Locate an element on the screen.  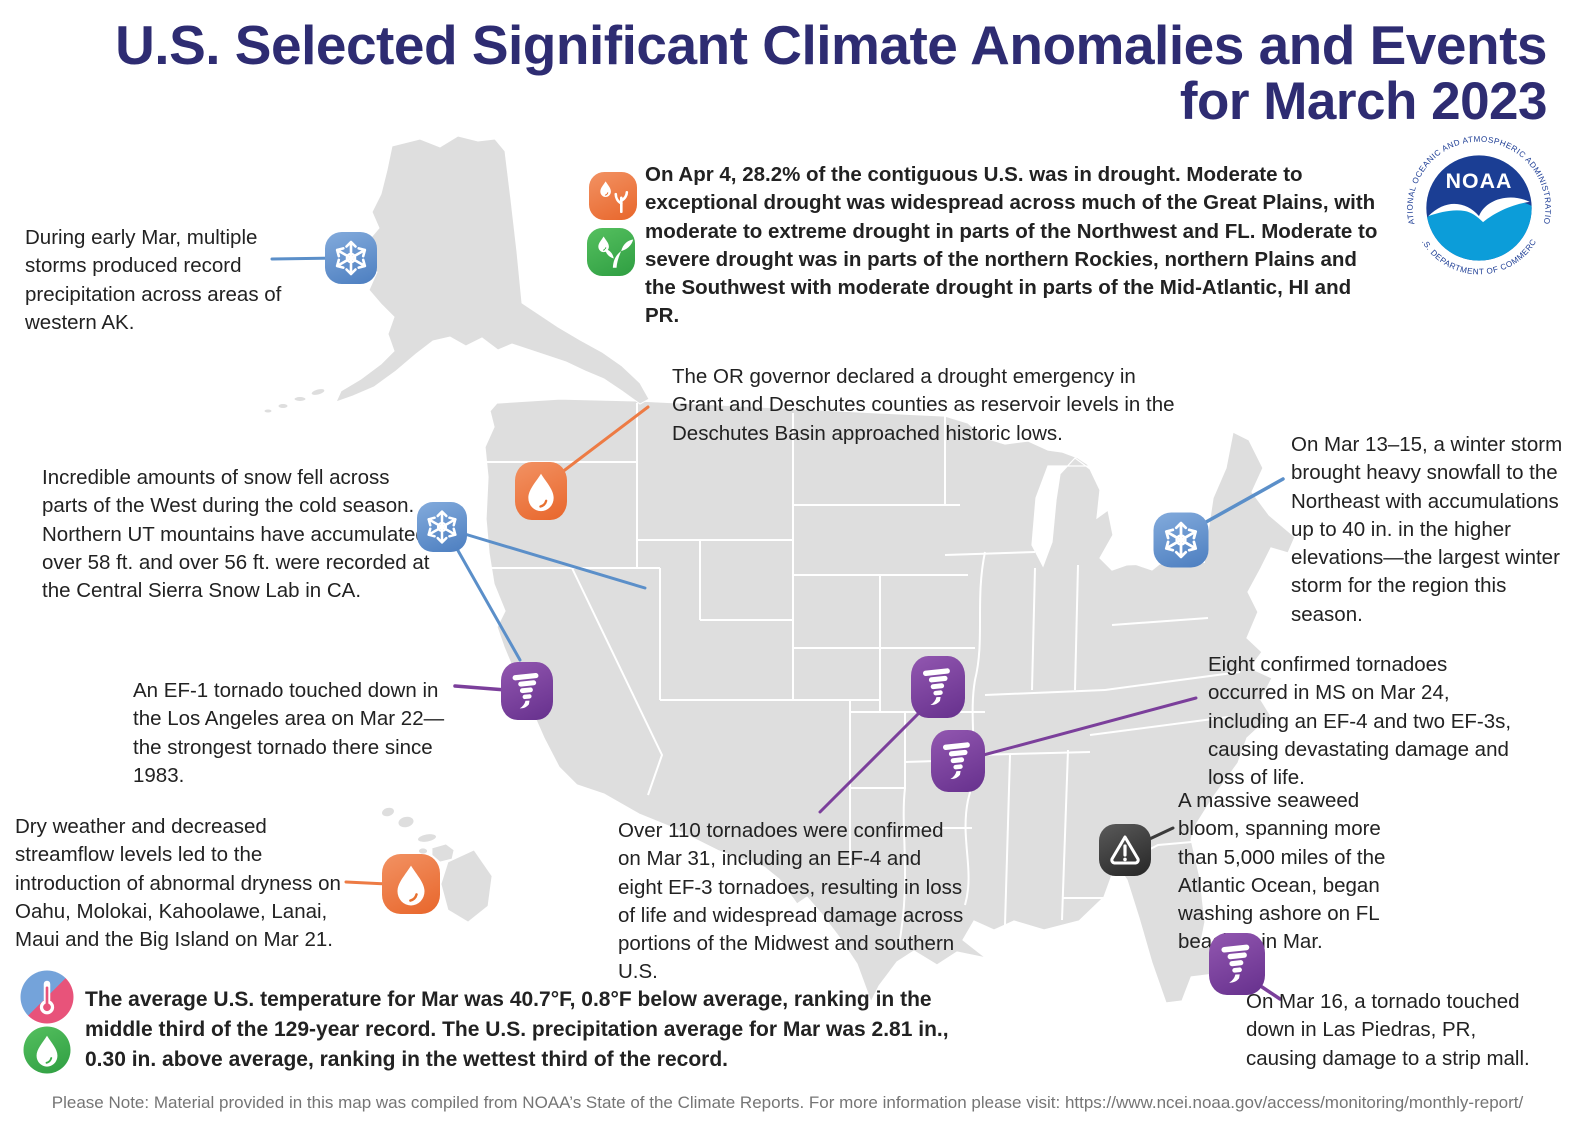
alaska-shape is located at coordinates (456, 274).